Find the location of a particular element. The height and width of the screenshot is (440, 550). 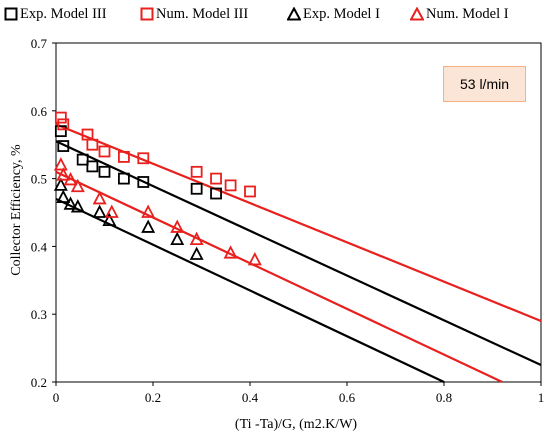

legend-marker-square-red is located at coordinates (147, 14).